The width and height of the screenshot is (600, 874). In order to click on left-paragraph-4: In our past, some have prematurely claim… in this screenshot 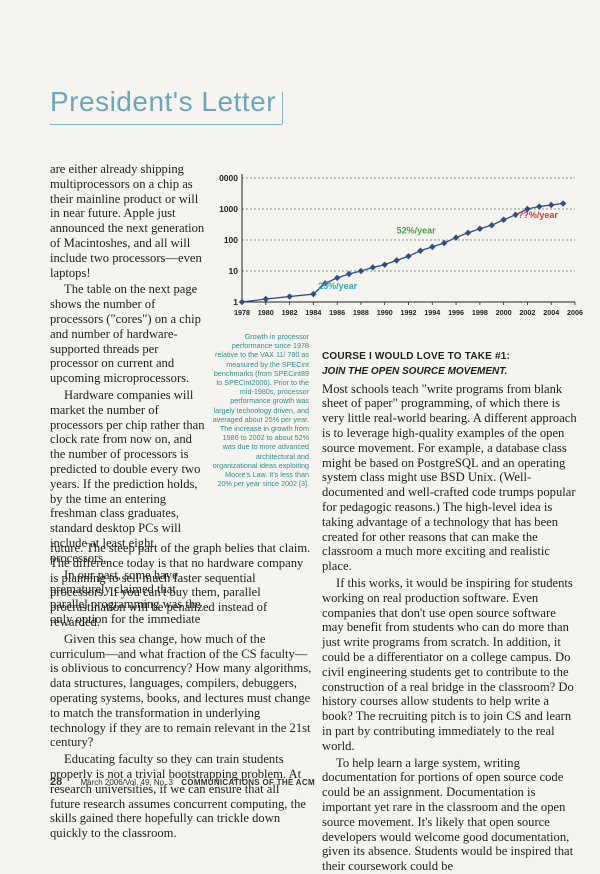, I will do `click(125, 596)`.